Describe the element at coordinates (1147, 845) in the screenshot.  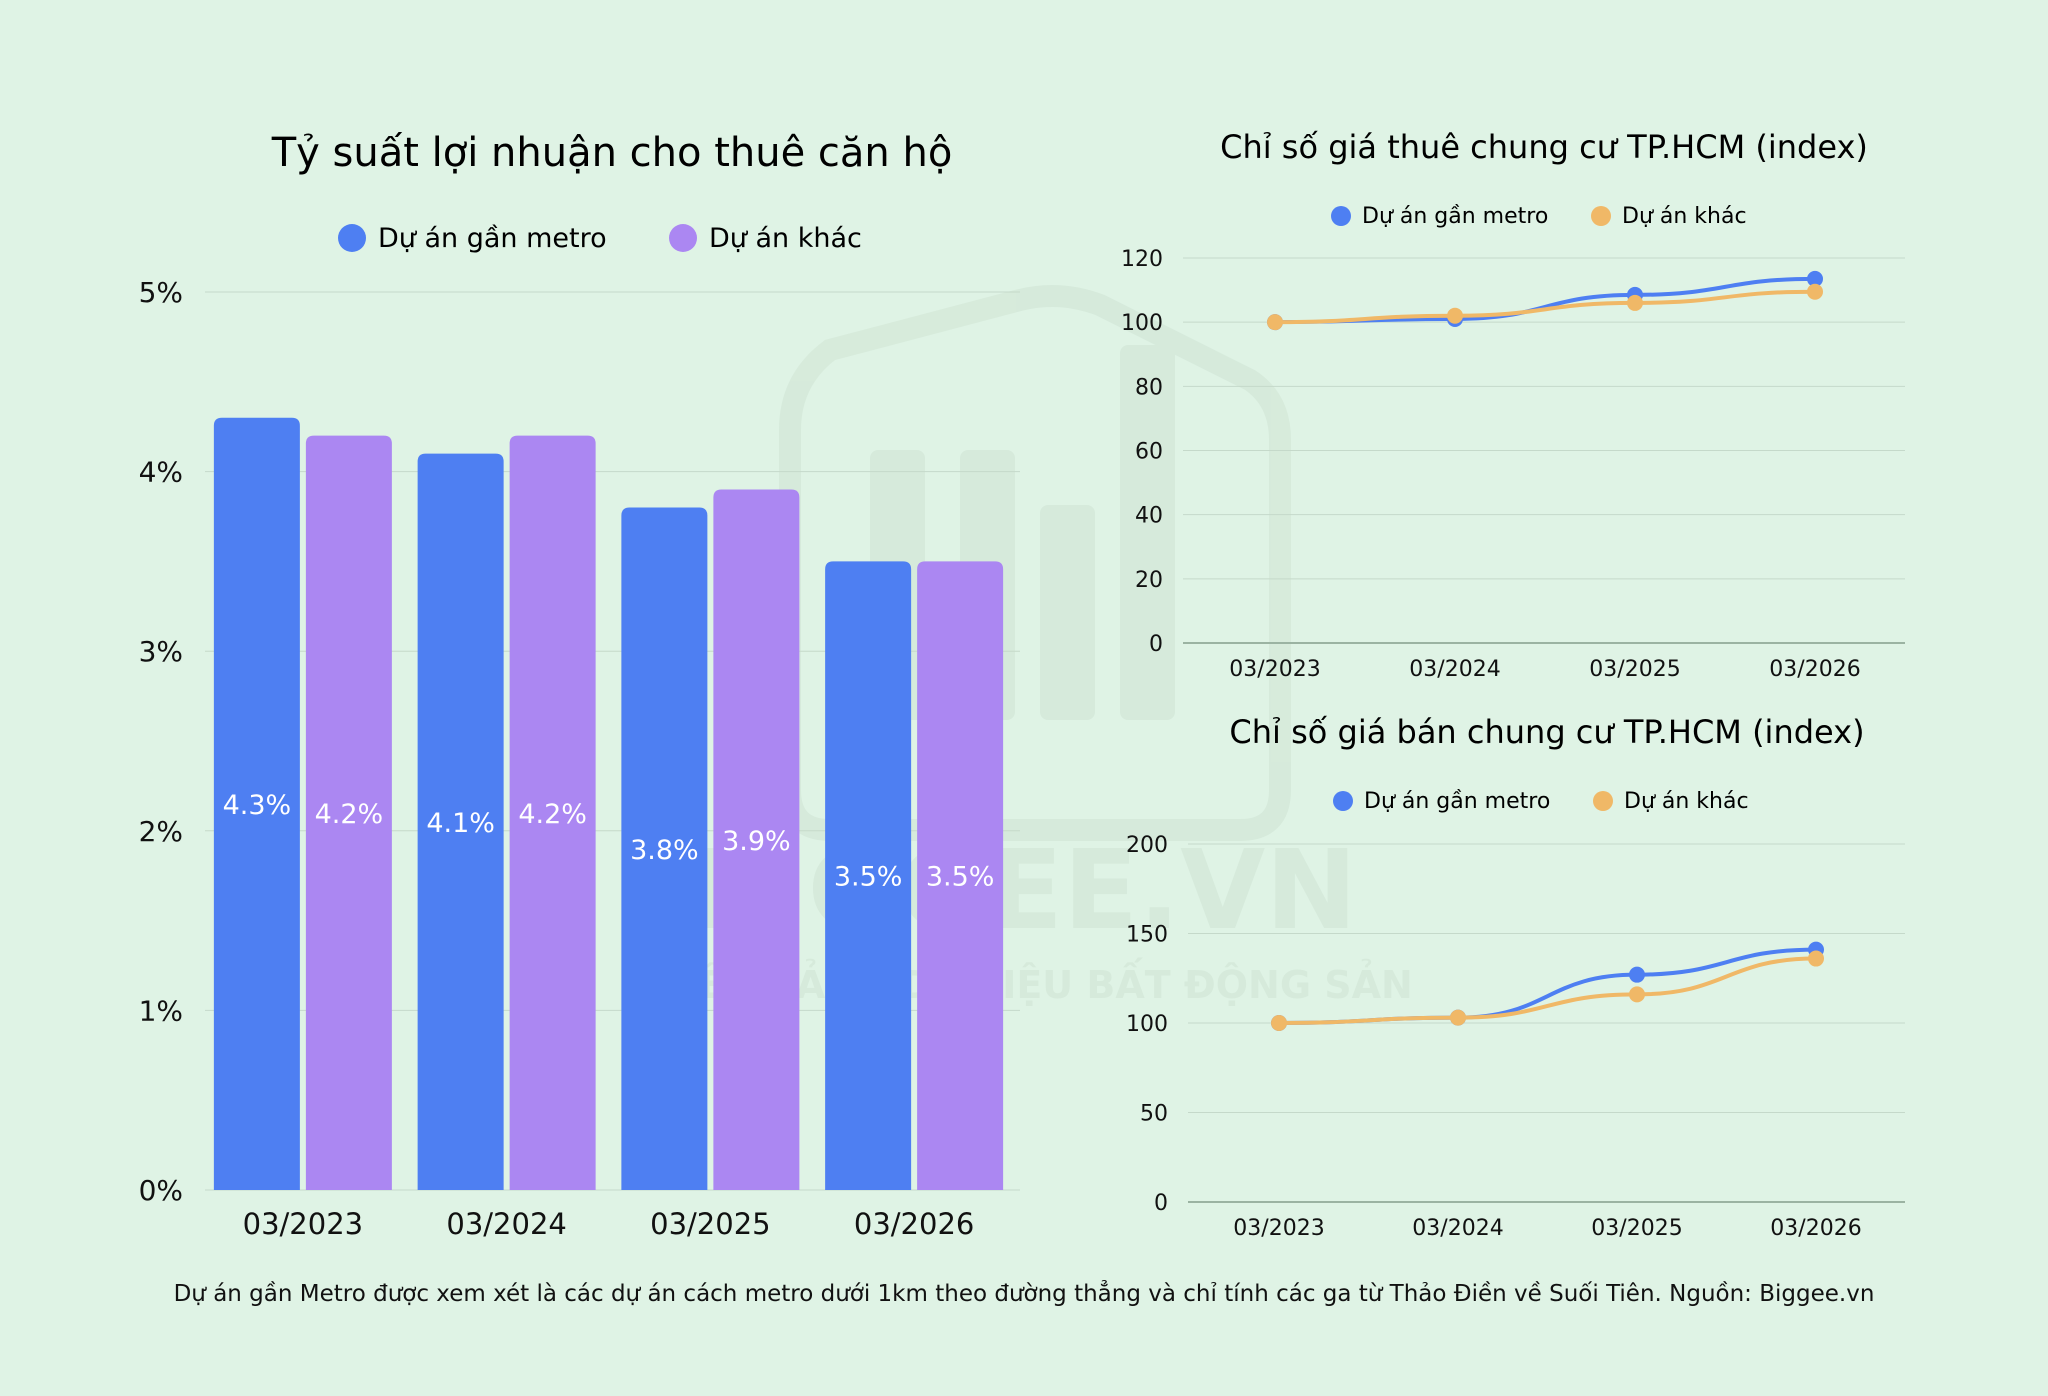
I see `line-y-tick: 200` at that location.